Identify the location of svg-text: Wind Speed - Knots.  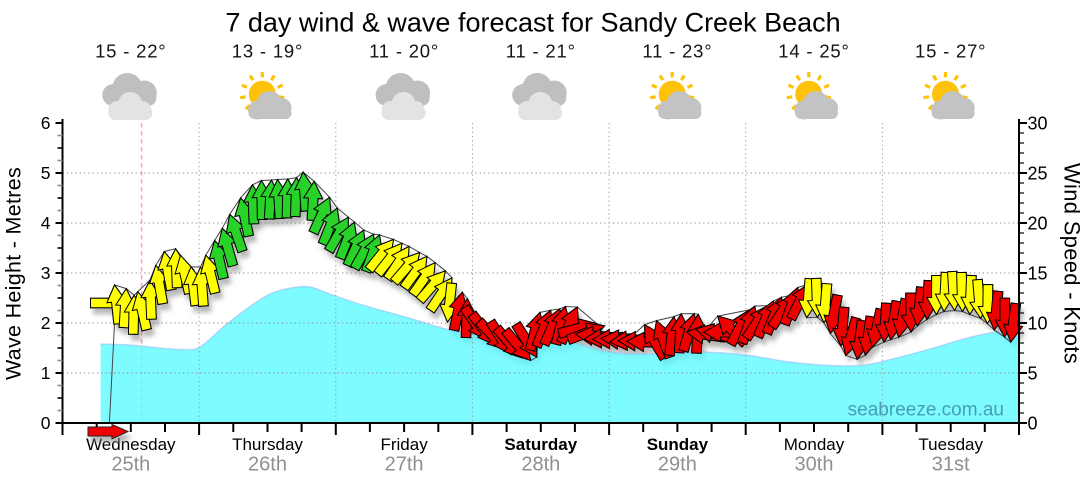
(1070, 263).